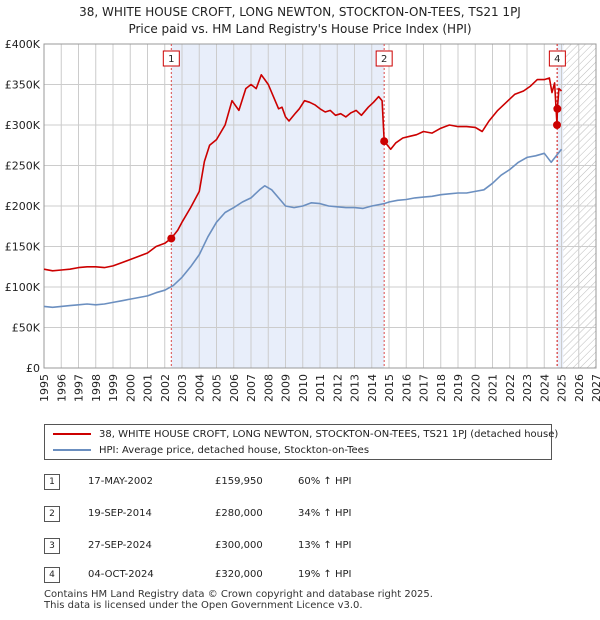 The height and width of the screenshot is (620, 600). Describe the element at coordinates (23, 287) in the screenshot. I see `y-tick-label: £100K` at that location.